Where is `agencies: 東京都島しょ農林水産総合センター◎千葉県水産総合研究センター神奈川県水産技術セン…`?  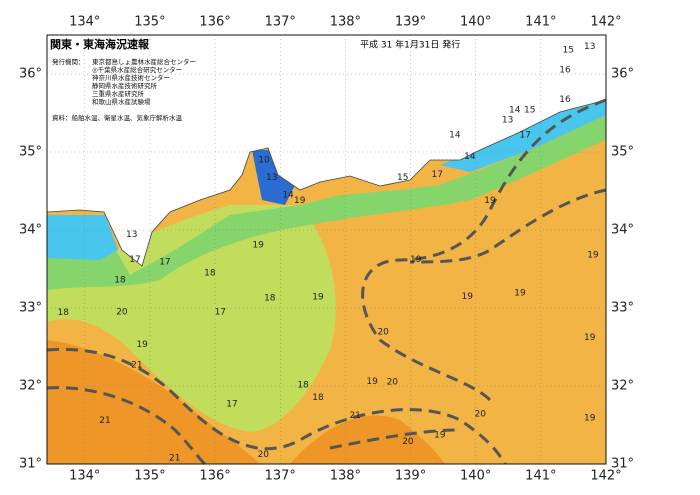
agencies: 東京都島しょ農林水産総合センター◎千葉県水産総合研究センター神奈川県水産技術セン… is located at coordinates (144, 81).